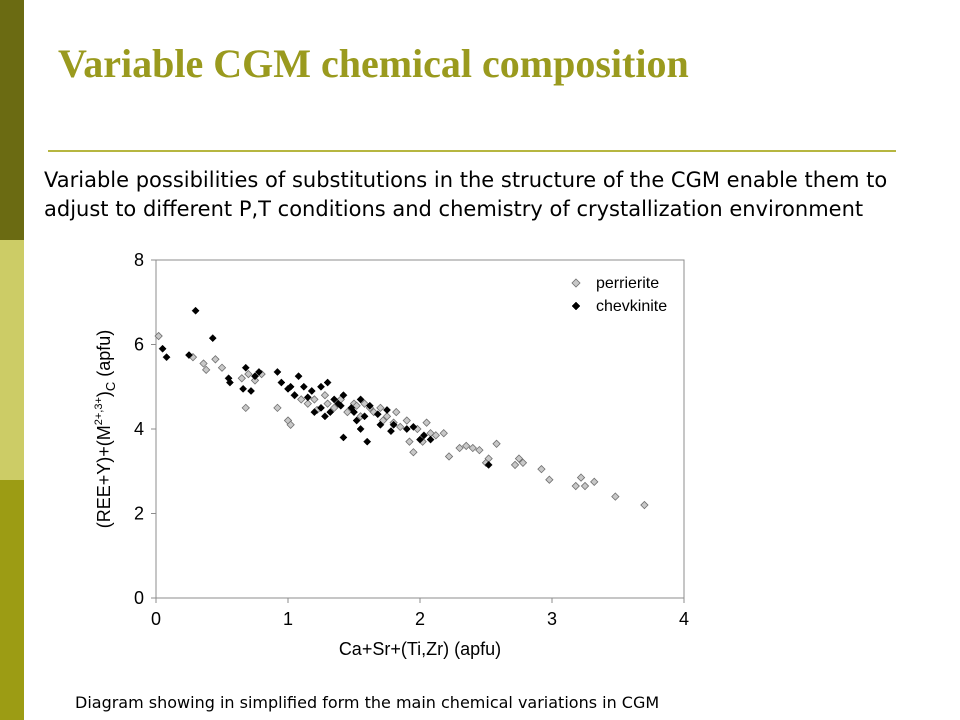  I want to click on x-tick-label: 0, so click(156, 619).